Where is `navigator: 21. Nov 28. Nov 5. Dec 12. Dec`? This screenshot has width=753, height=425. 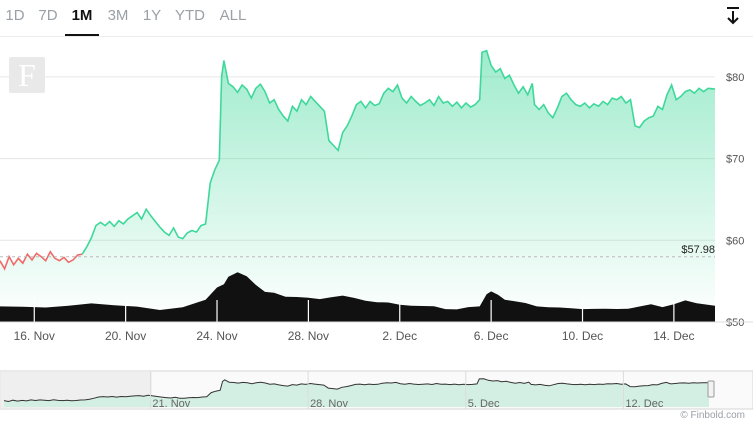 navigator: 21. Nov 28. Nov 5. Dec 12. Dec is located at coordinates (376, 390).